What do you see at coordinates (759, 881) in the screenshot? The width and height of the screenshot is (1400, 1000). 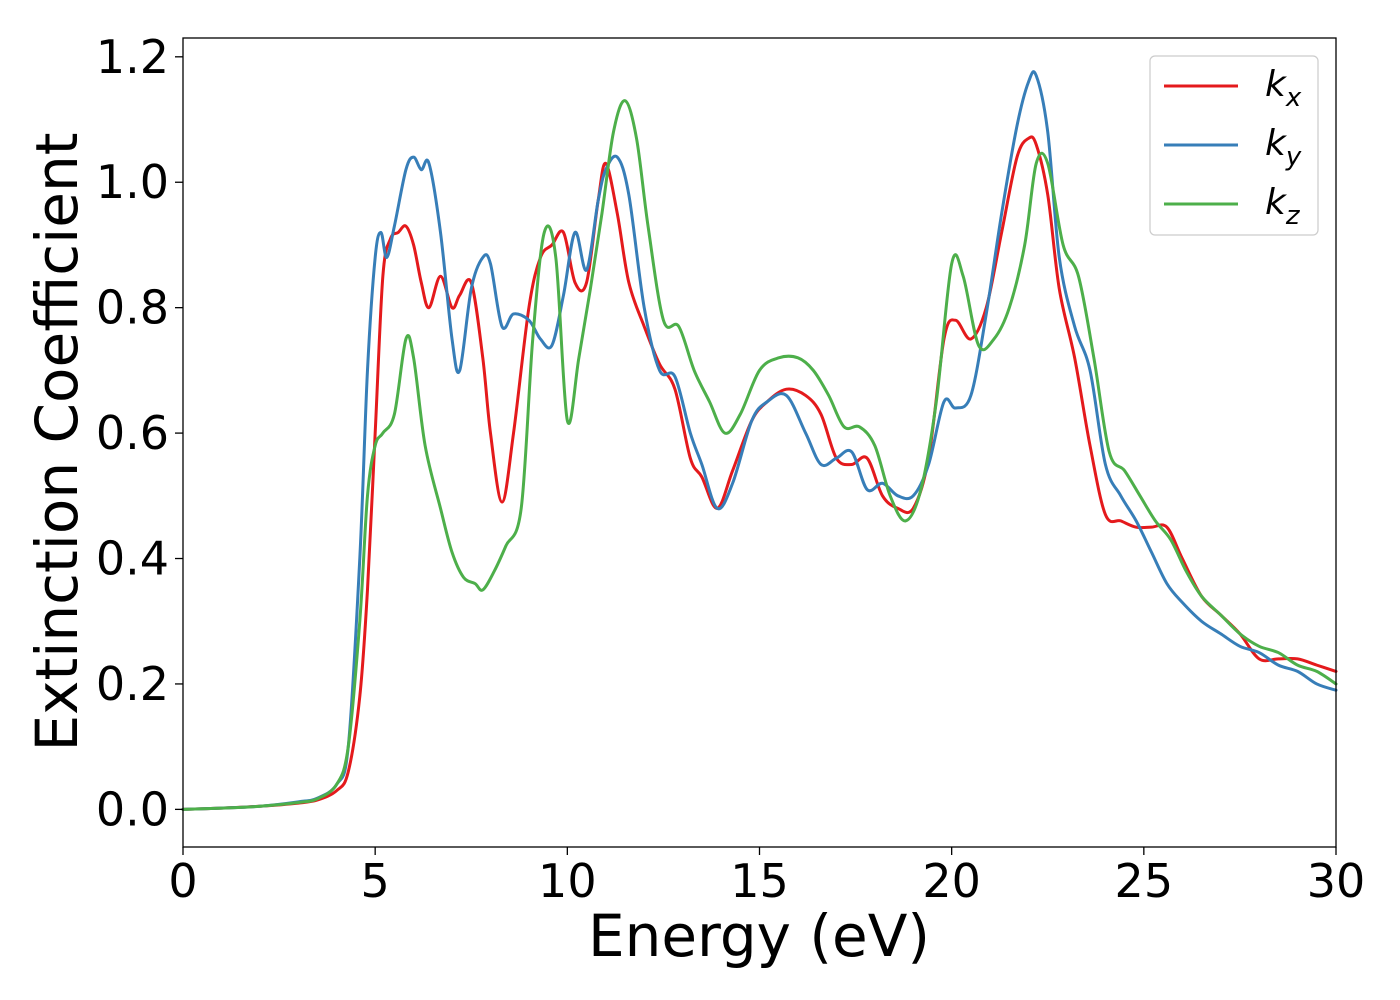 I see `x-tick-label: 15` at bounding box center [759, 881].